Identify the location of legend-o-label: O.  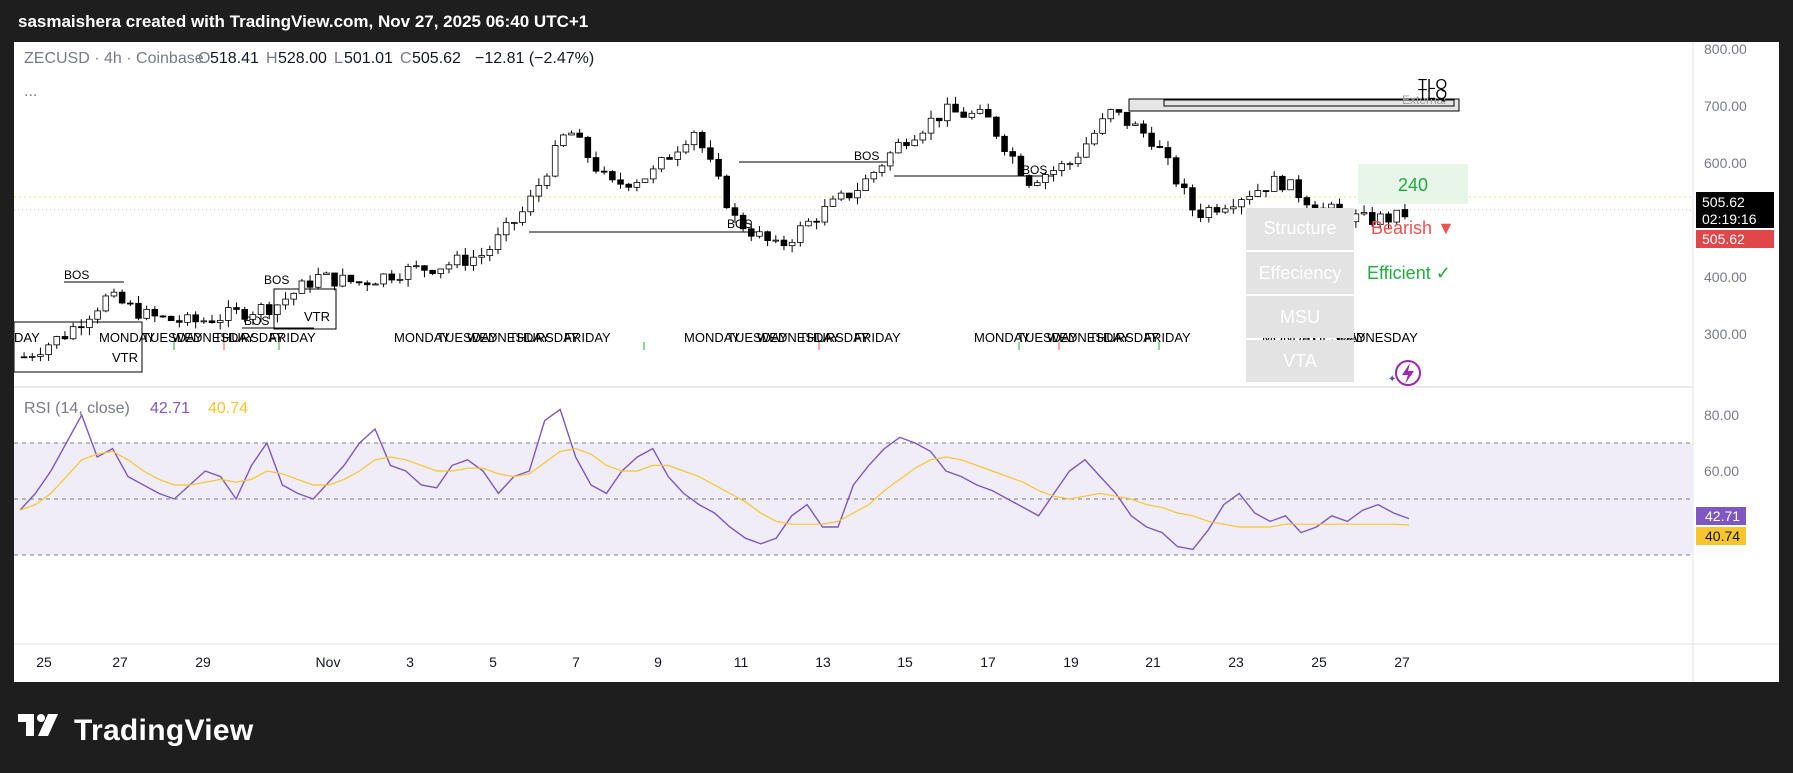
(204, 58).